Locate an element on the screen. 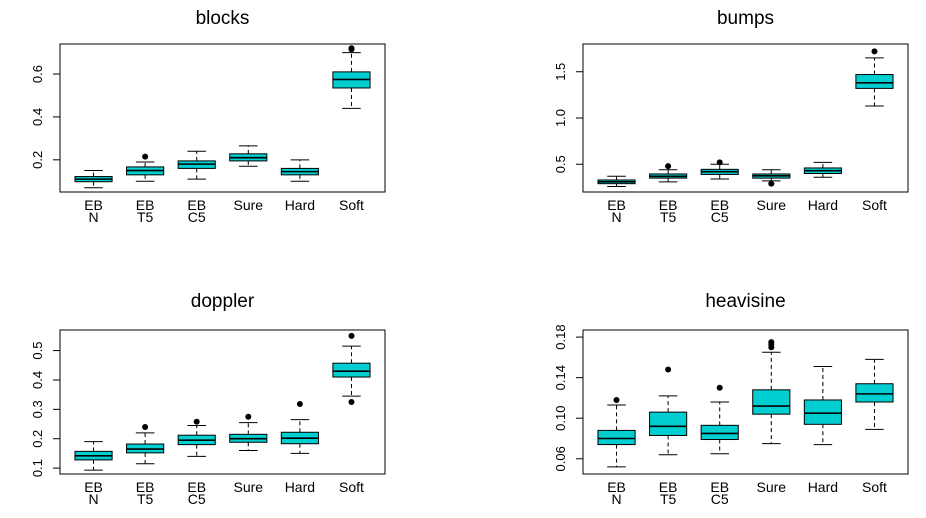  y-tick-label: 0.6 is located at coordinates (37, 74).